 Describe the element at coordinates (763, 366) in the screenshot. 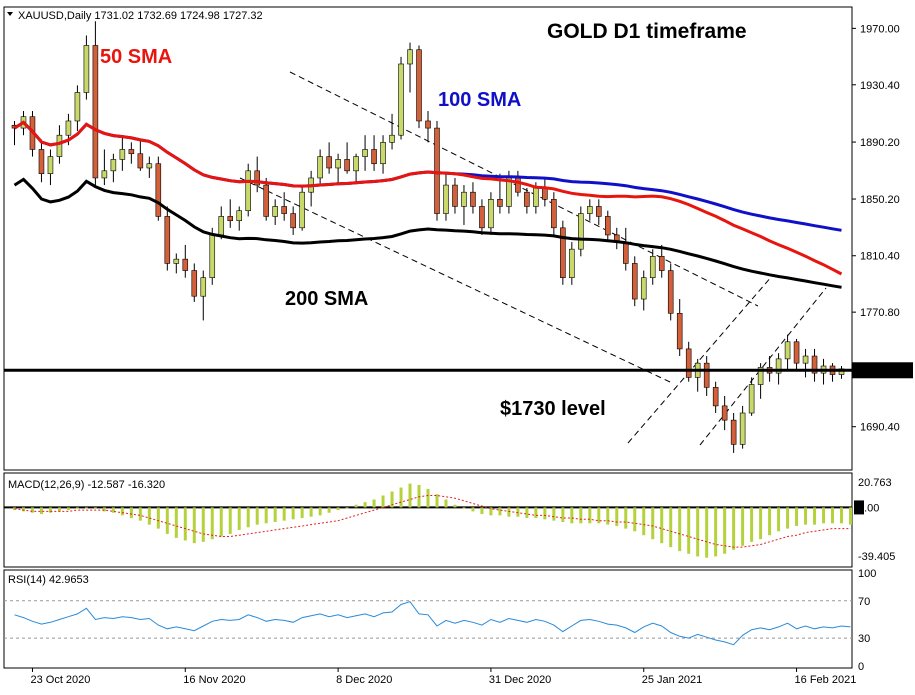

I see `wedge-upper-line` at that location.